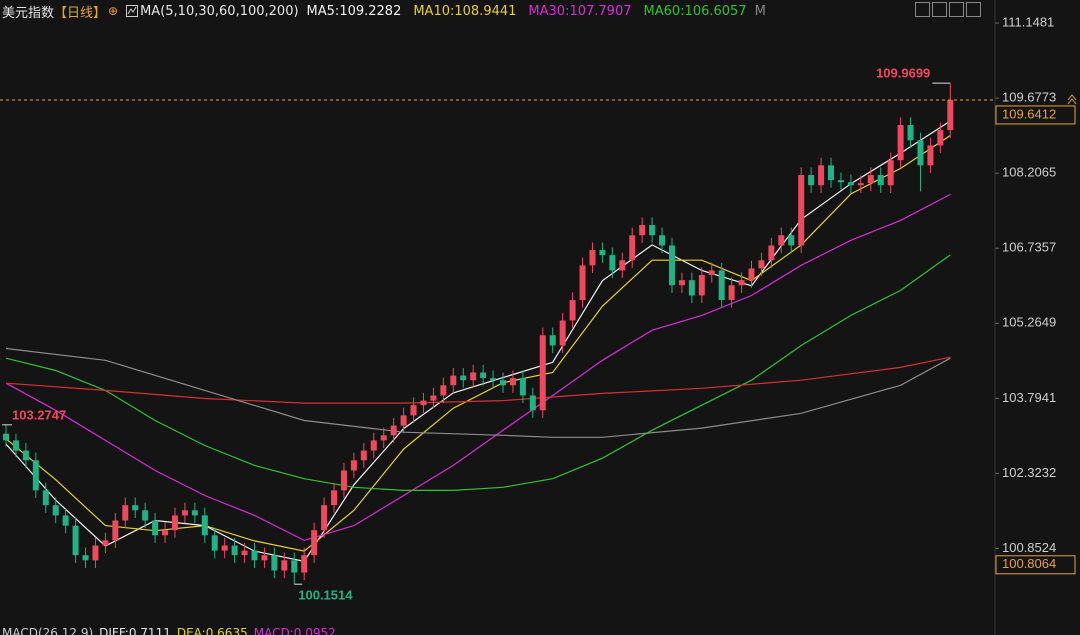 Image resolution: width=1080 pixels, height=635 pixels. Describe the element at coordinates (295, 630) in the screenshot. I see `macd-item: MACD:0.0952` at that location.